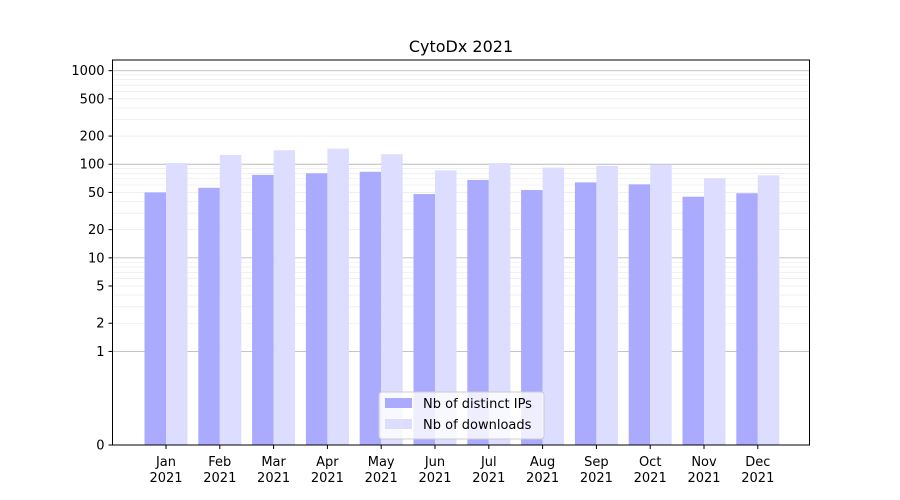  I want to click on chart-title: CytoDx 2021, so click(461, 46).